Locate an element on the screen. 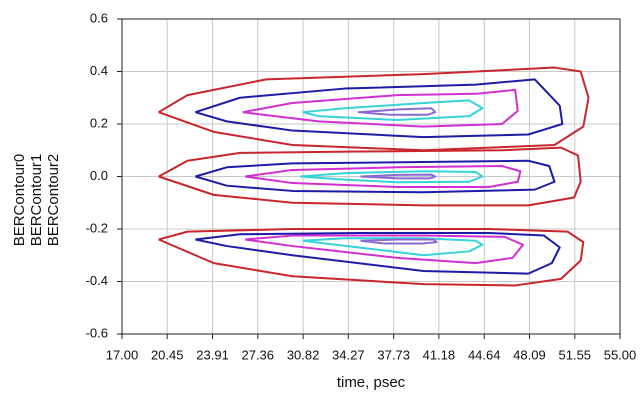 The height and width of the screenshot is (403, 640). x-tick-label: 55.00 is located at coordinates (620, 354).